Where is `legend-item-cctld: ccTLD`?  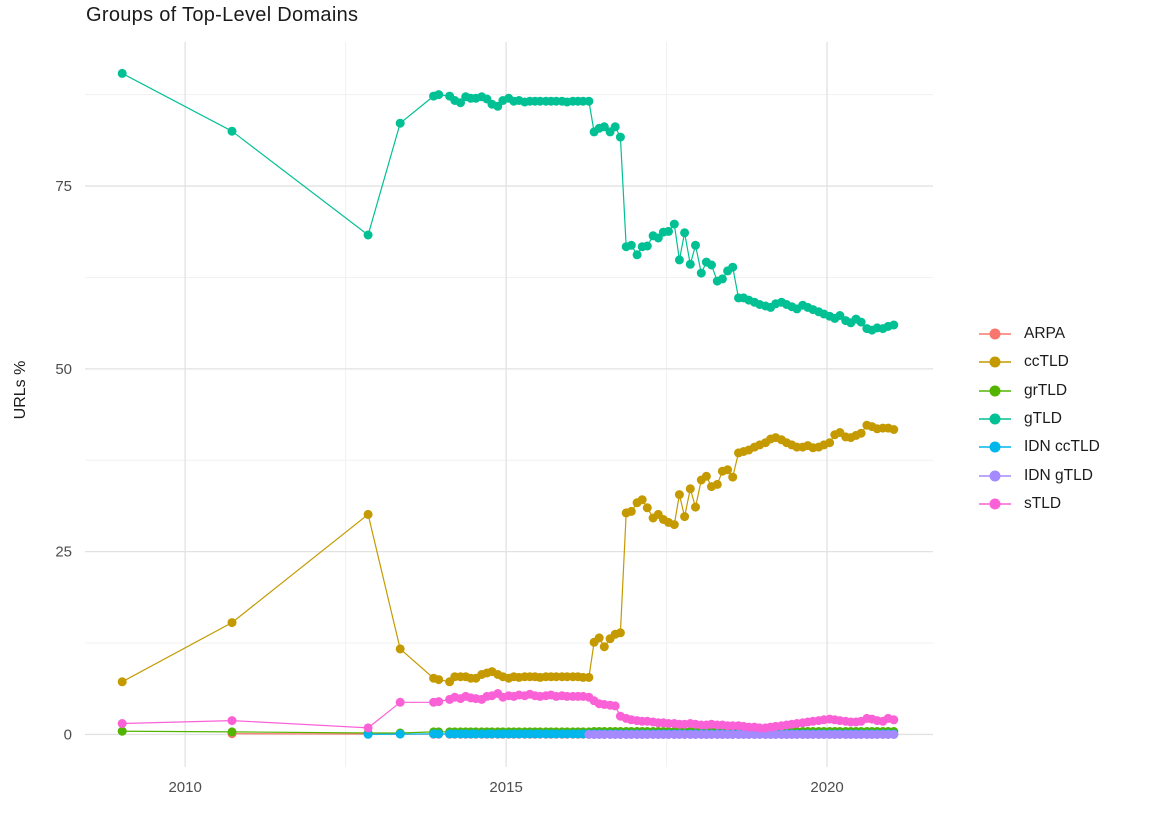
legend-item-cctld: ccTLD is located at coordinates (1039, 362).